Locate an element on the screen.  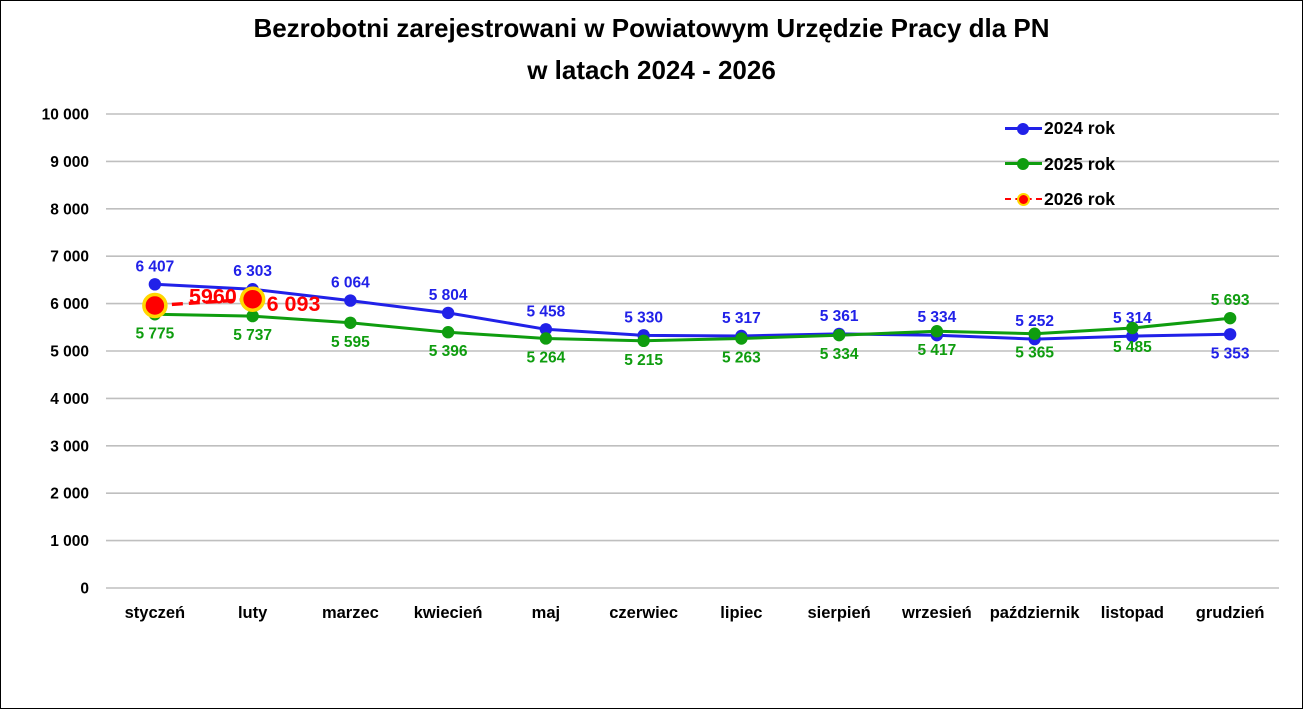
legend-swatch-2026-icon is located at coordinates (1023, 200).